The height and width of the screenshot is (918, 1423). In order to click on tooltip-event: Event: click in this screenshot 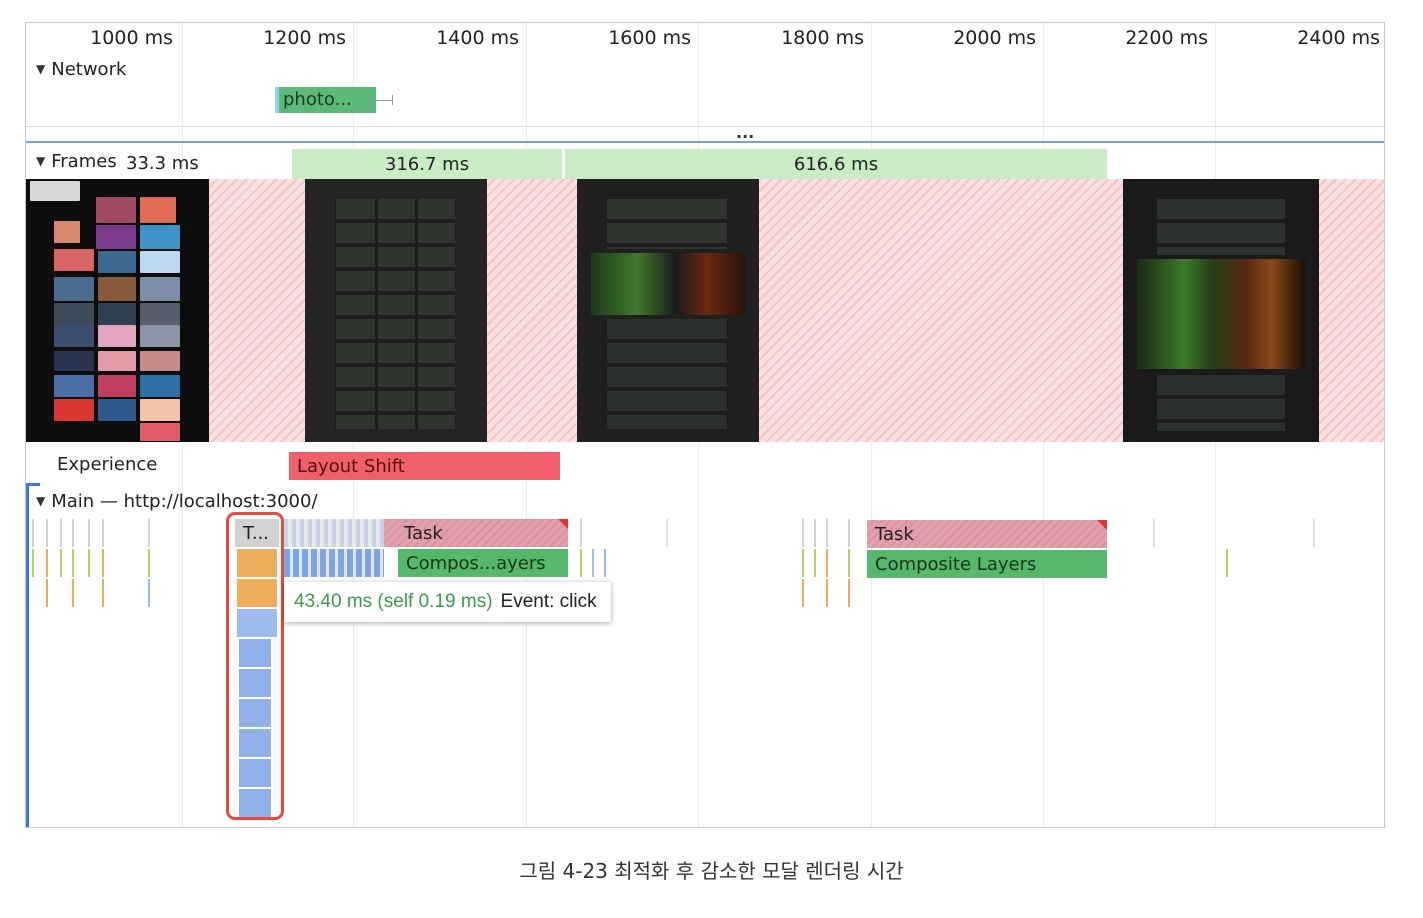, I will do `click(548, 601)`.